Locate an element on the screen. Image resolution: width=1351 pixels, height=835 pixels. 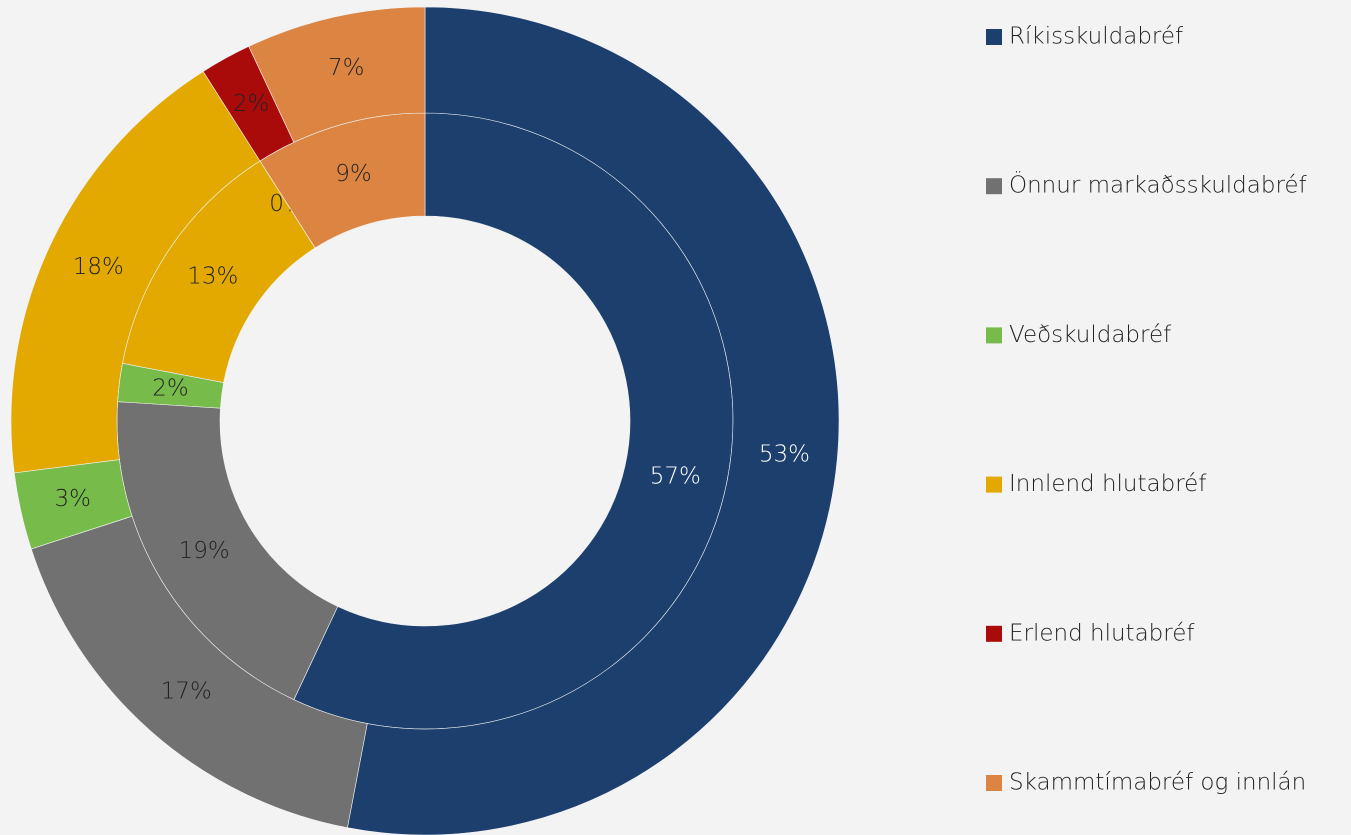
legend-label: Önnur markaðsskuldabréf is located at coordinates (1158, 185).